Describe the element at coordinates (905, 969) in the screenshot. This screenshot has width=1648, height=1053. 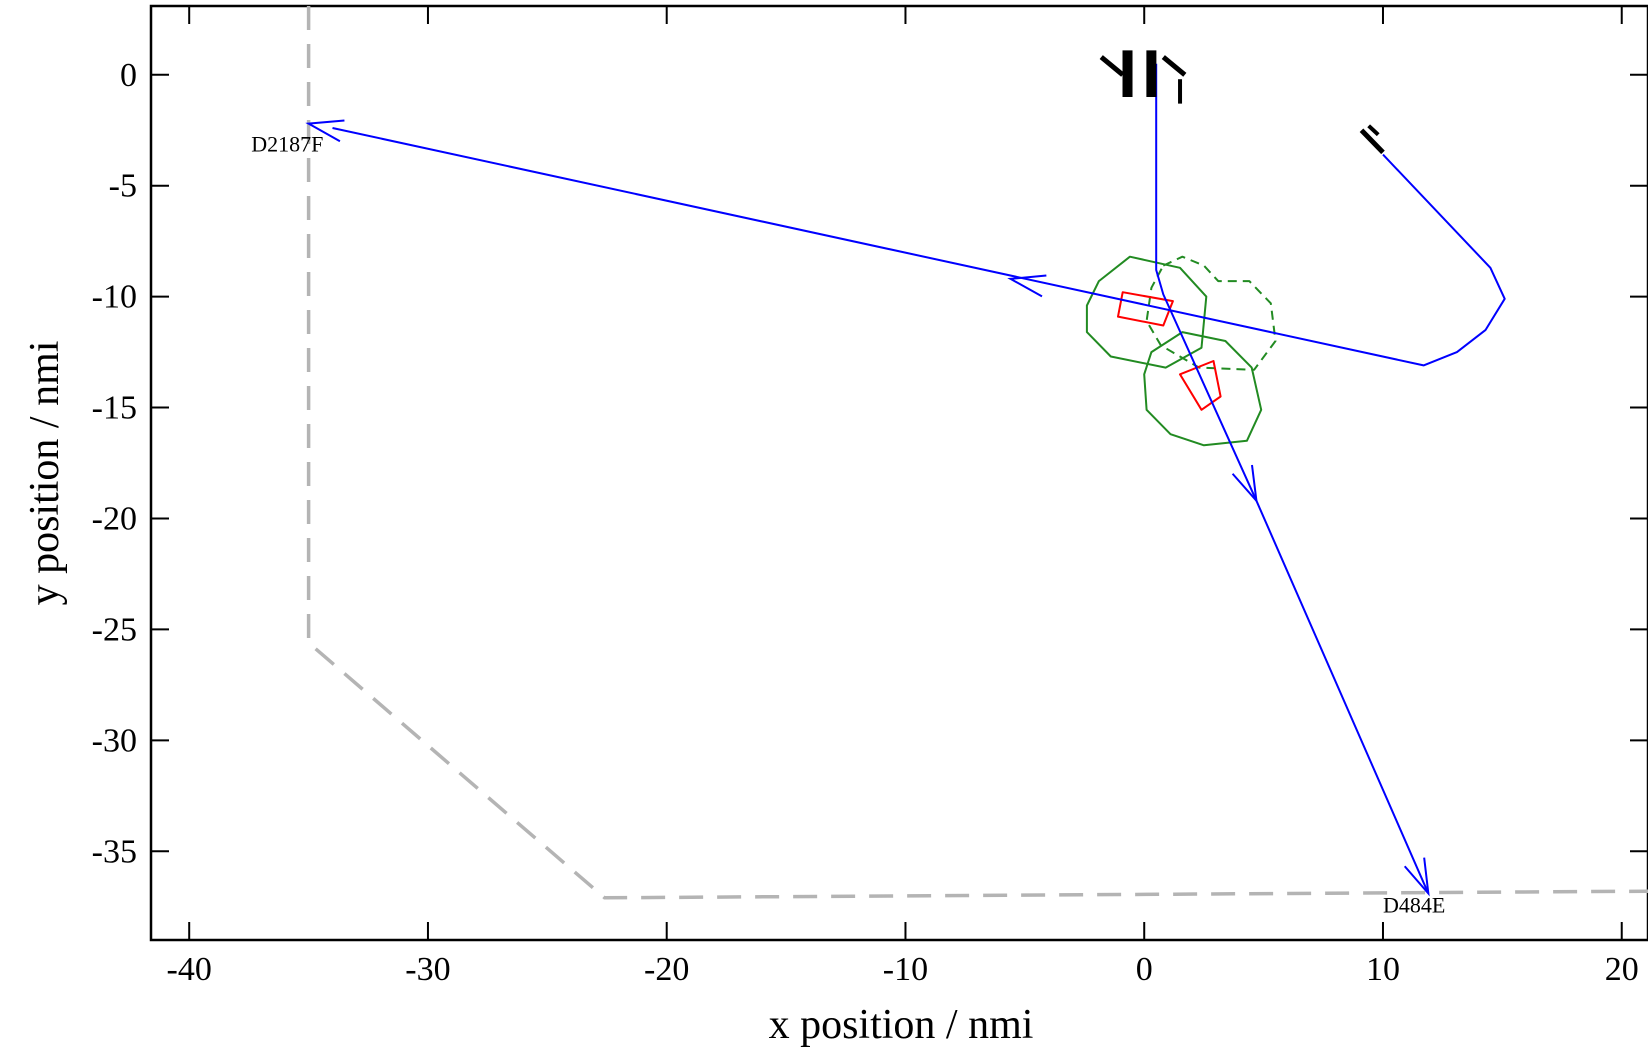
I see `x-tick-label: -10` at that location.